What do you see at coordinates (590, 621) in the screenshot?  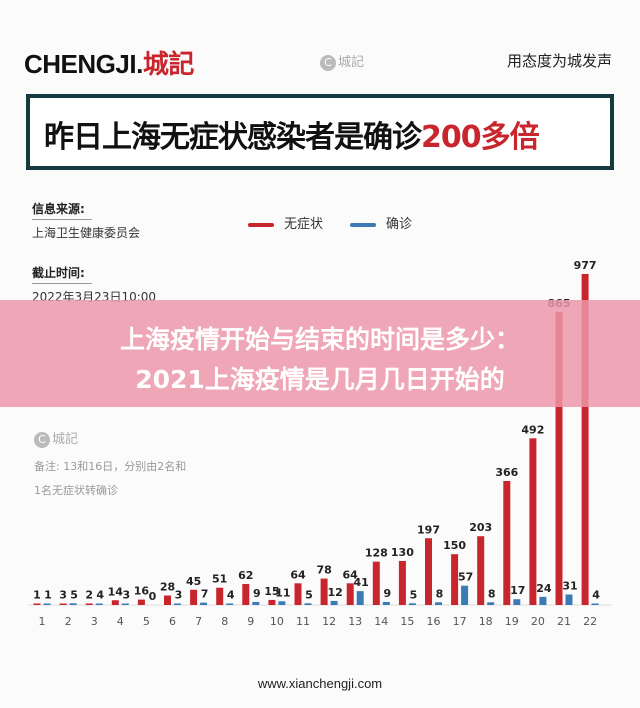 I see `x-tick-label: 22` at bounding box center [590, 621].